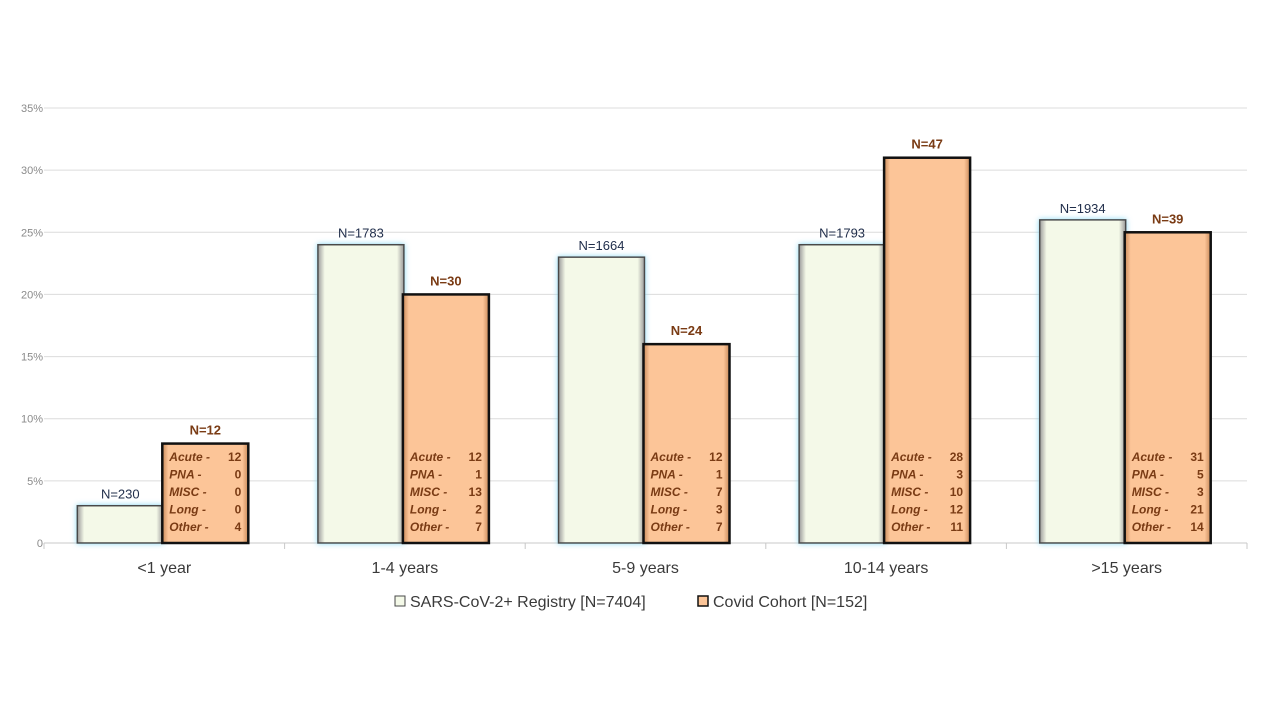 The height and width of the screenshot is (720, 1280). Describe the element at coordinates (32, 109) in the screenshot. I see `y-tick-label: 35%` at that location.